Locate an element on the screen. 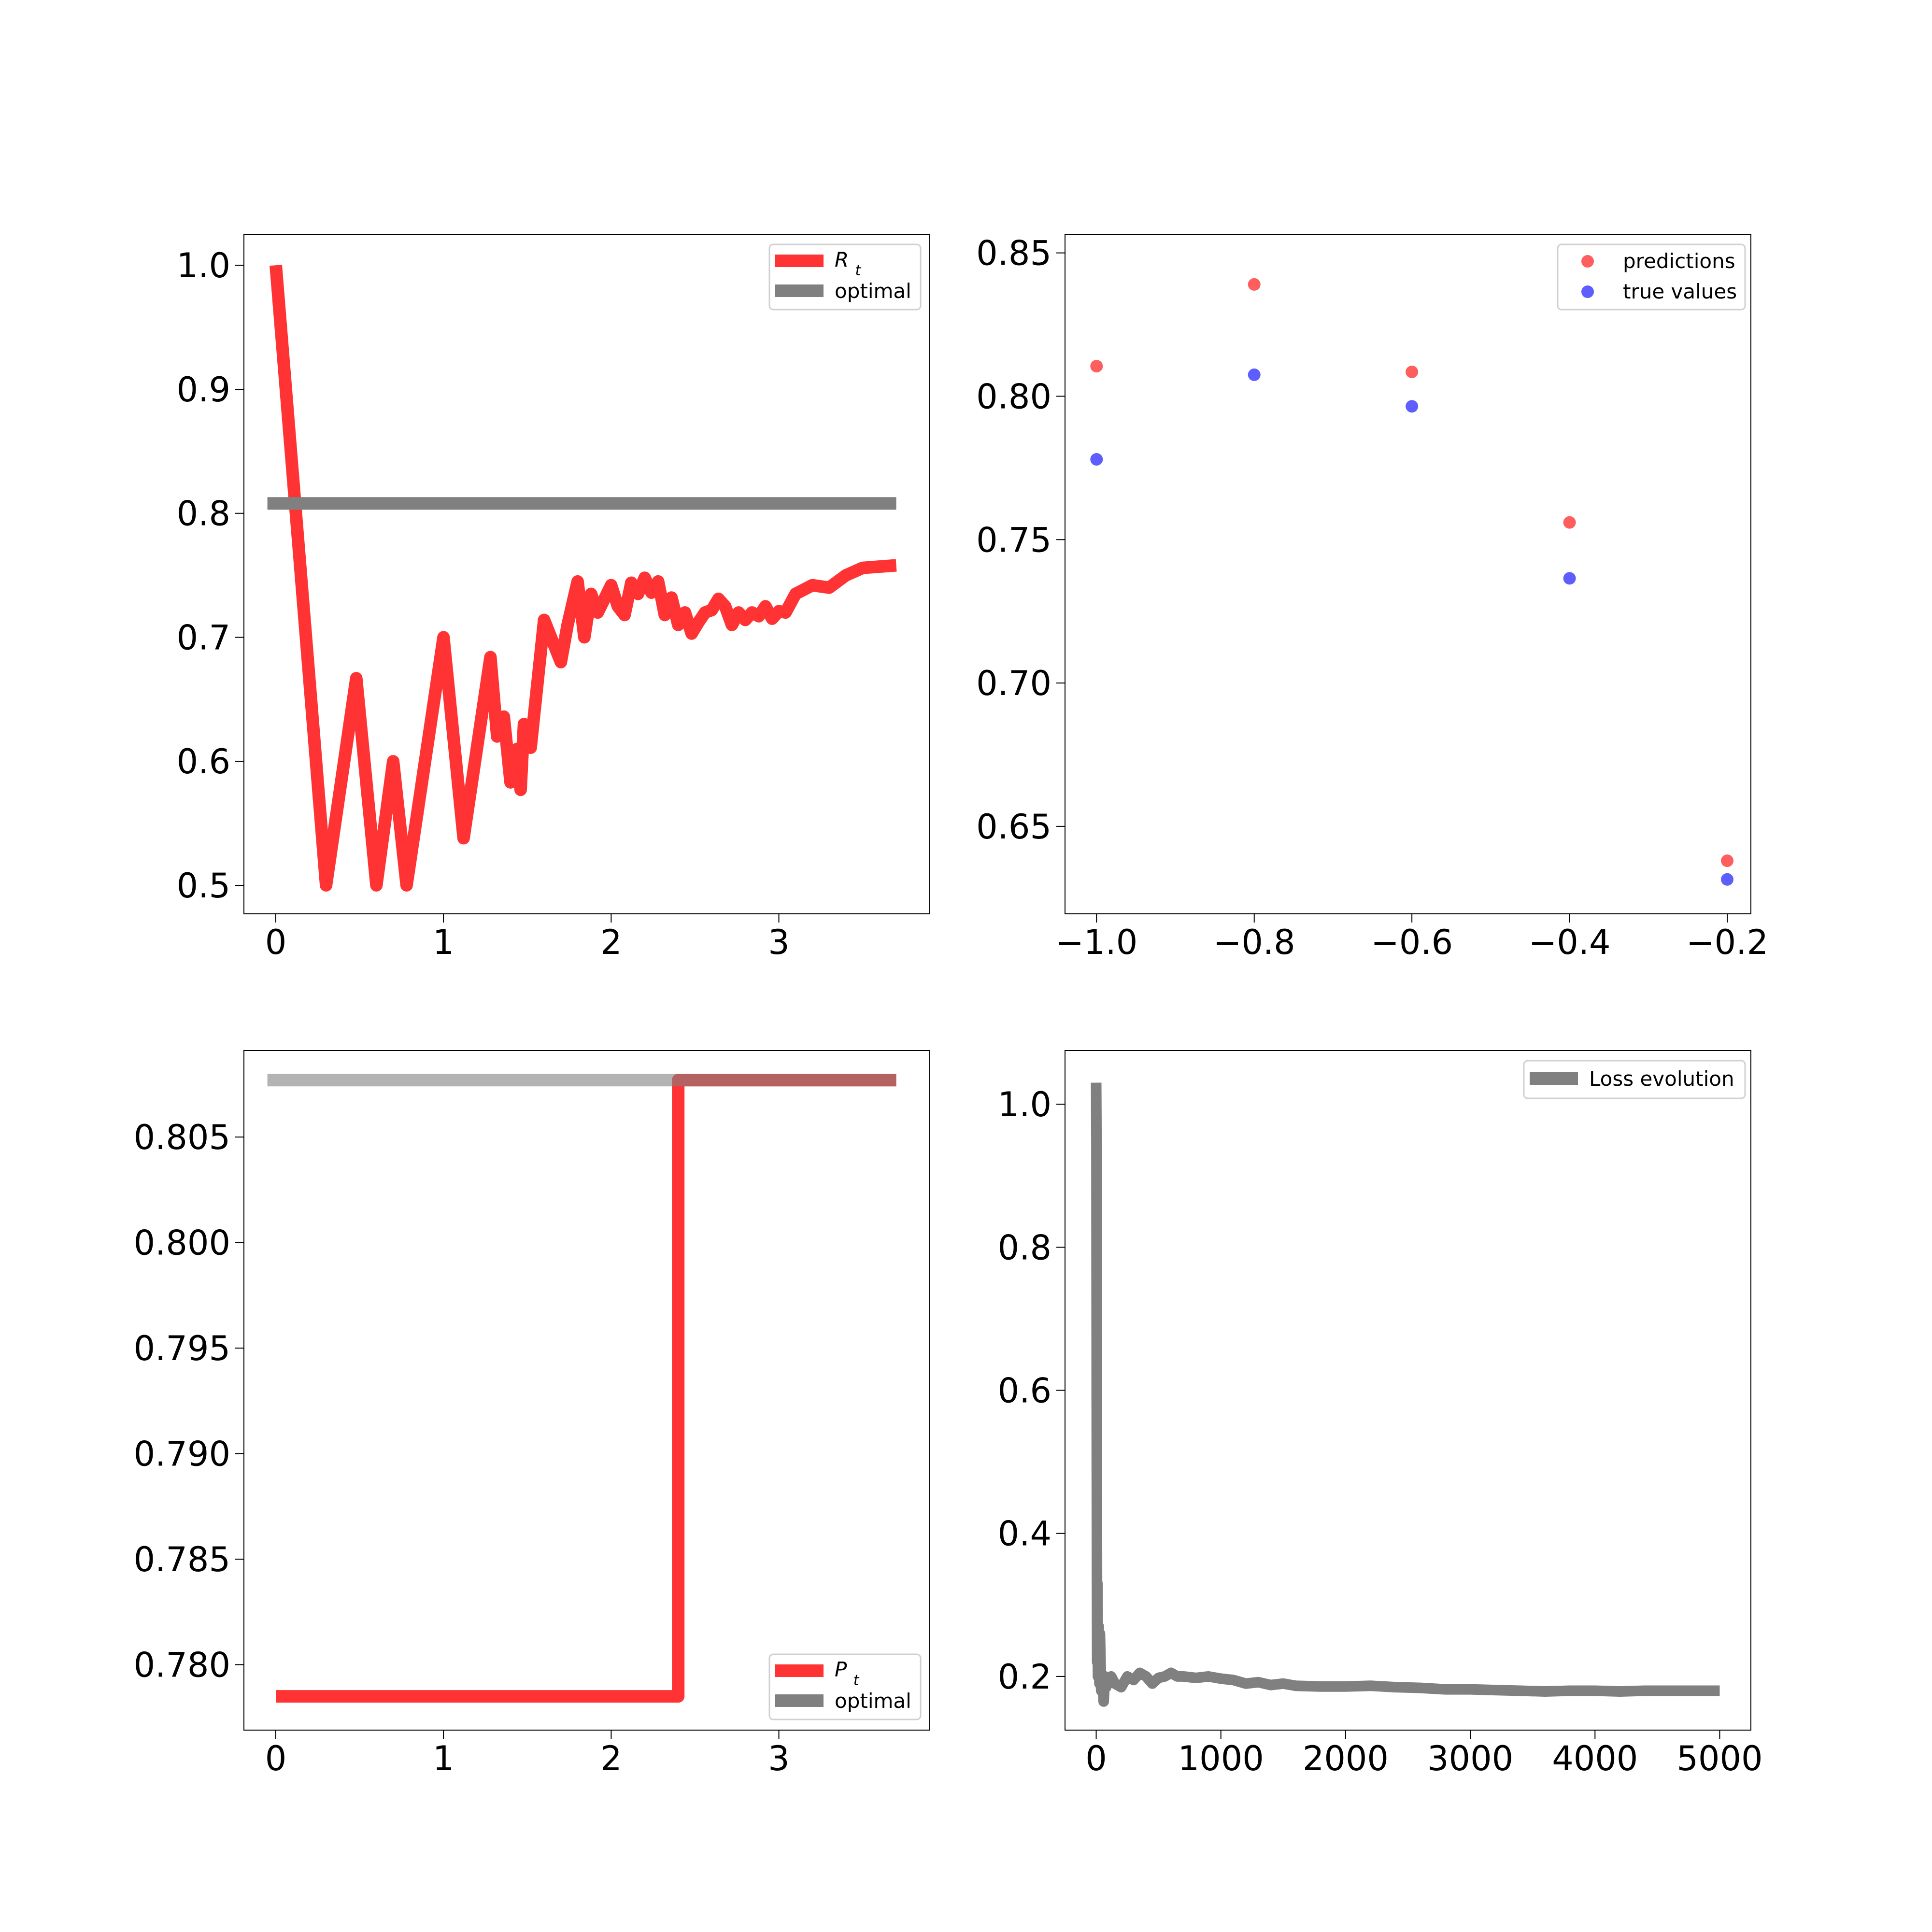 The image size is (1932, 1932). xtick-label-rt-2: 2 is located at coordinates (611, 942).